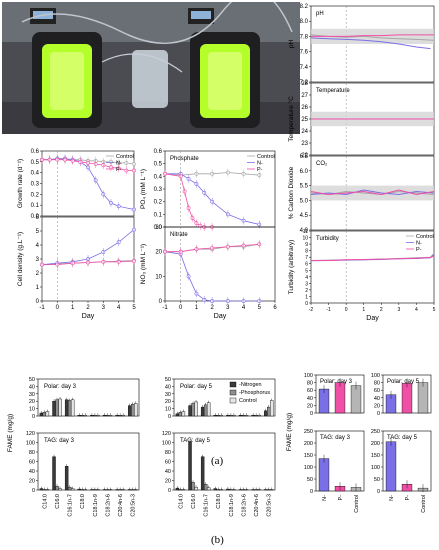 This screenshot has width=439, height=550. What do you see at coordinates (304, 37) in the screenshot?
I see `ph-ytick-label: 7.8` at bounding box center [304, 37].